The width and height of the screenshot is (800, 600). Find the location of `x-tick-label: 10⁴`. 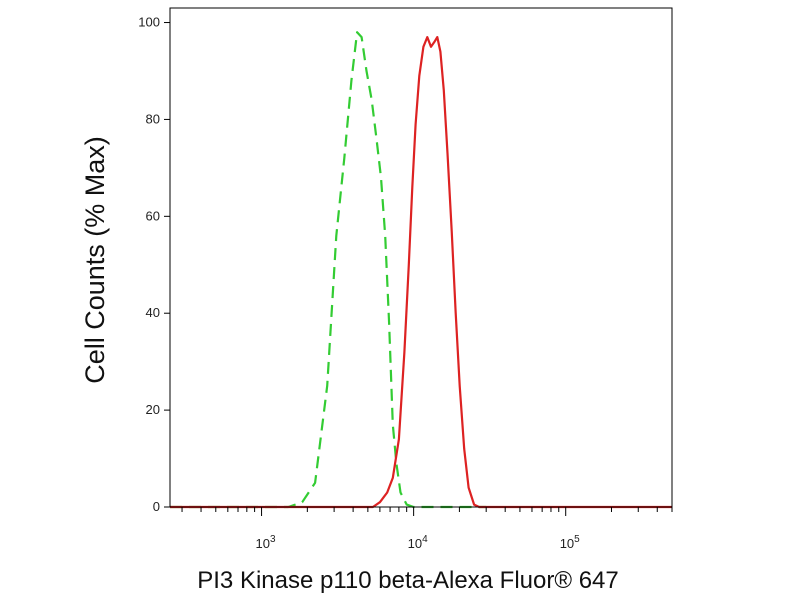

x-tick-label: 10⁴ is located at coordinates (418, 542).